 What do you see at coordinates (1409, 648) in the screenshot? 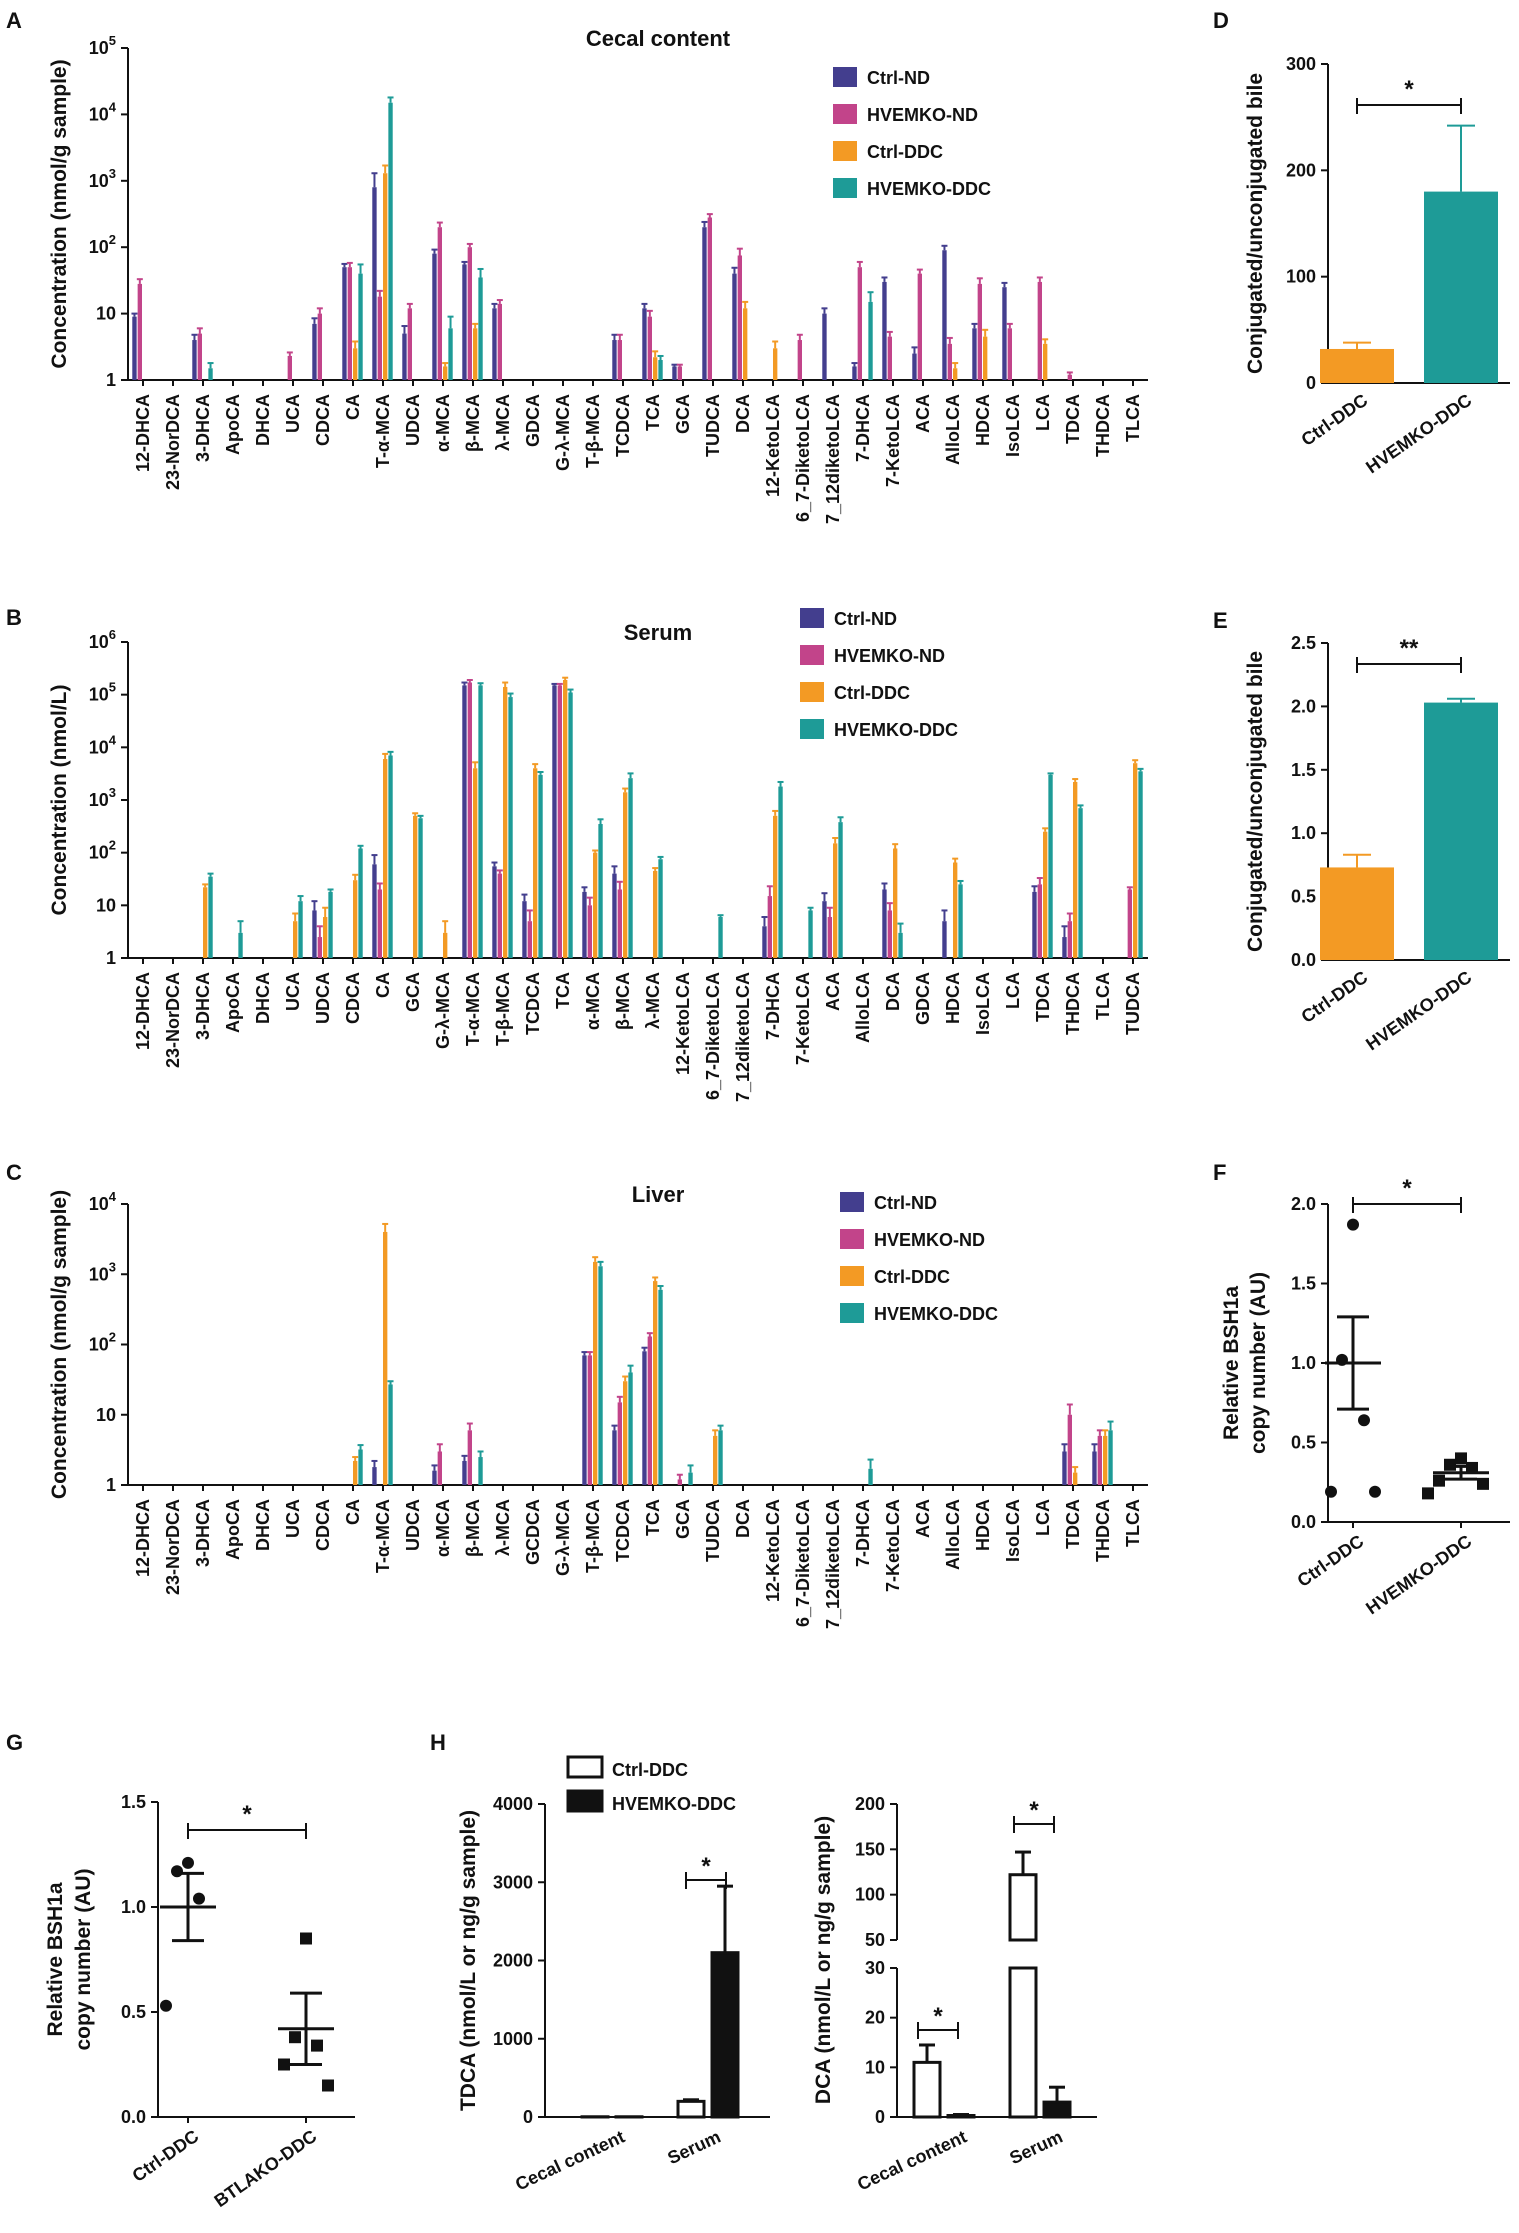
I see `sig-star-E: **` at bounding box center [1409, 648].